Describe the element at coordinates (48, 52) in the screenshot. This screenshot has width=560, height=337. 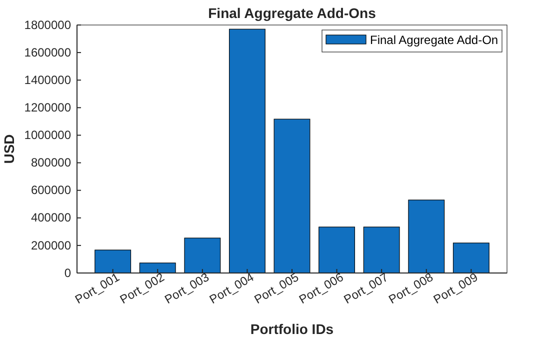
I see `y-tick-label: 1600000` at that location.